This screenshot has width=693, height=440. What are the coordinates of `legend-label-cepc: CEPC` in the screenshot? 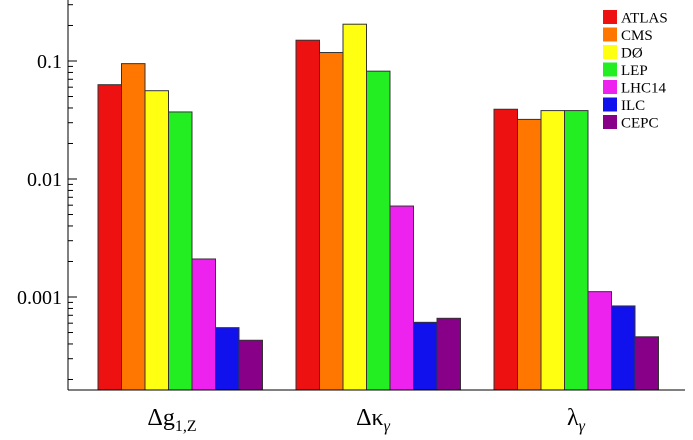 It's located at (640, 124).